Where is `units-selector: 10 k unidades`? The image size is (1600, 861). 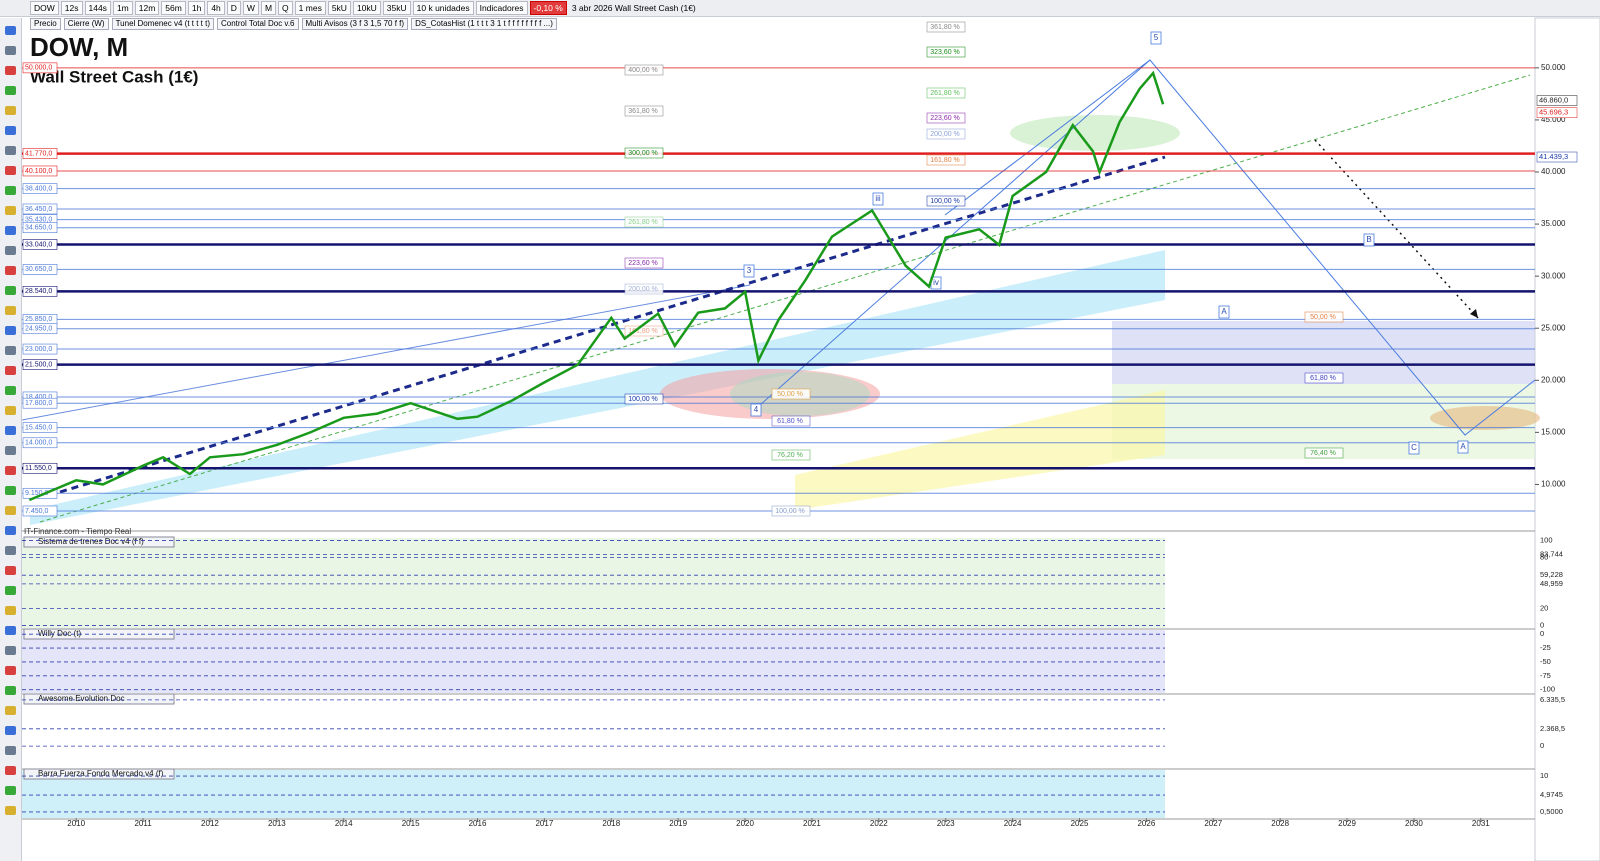
units-selector: 10 k unidades is located at coordinates (443, 8).